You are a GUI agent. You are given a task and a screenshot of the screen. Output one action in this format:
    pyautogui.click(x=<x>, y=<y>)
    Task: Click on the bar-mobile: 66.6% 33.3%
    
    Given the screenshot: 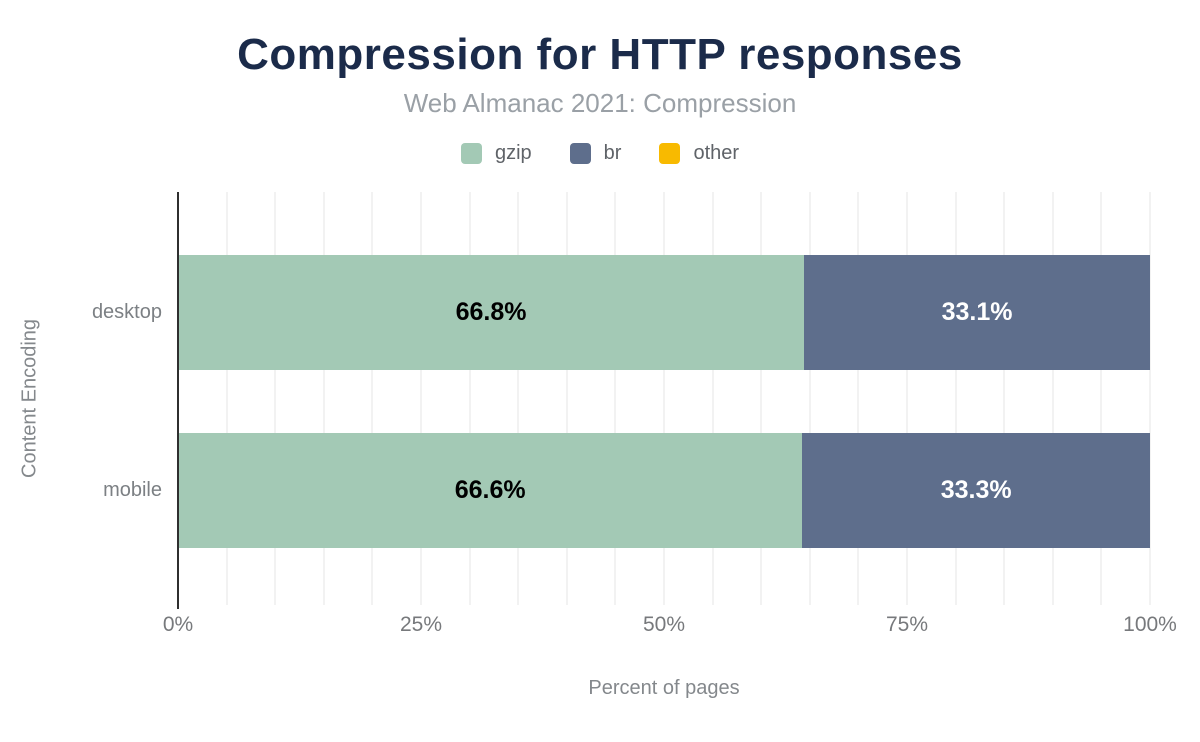 What is the action you would take?
    pyautogui.click(x=664, y=490)
    